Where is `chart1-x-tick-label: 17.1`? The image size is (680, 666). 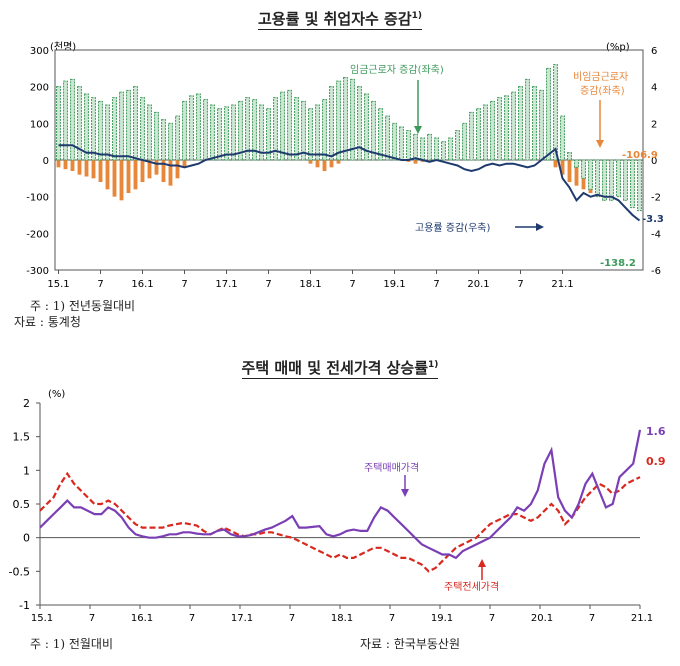
chart1-x-tick-label: 17.1 is located at coordinates (226, 284).